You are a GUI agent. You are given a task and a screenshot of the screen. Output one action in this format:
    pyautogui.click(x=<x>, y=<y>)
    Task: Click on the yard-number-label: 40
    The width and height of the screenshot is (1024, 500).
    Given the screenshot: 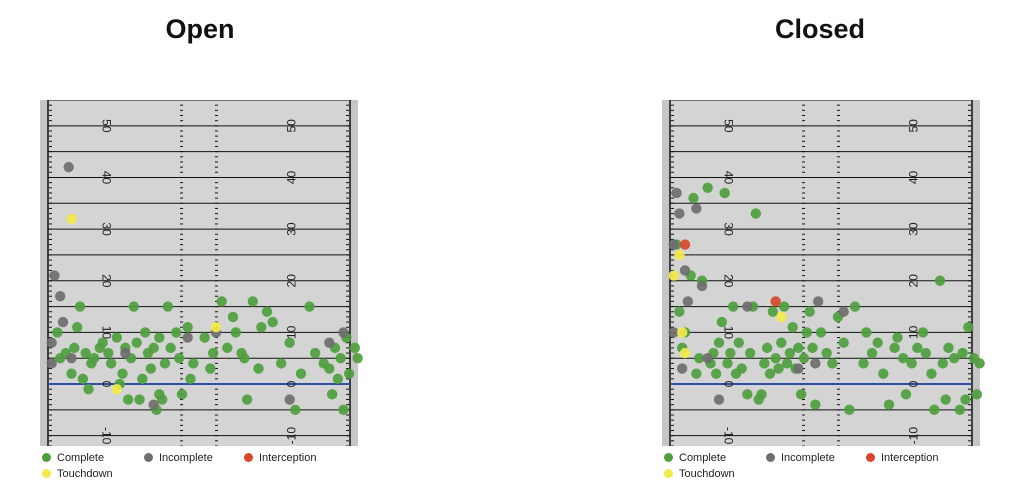 What is the action you would take?
    pyautogui.click(x=728, y=178)
    